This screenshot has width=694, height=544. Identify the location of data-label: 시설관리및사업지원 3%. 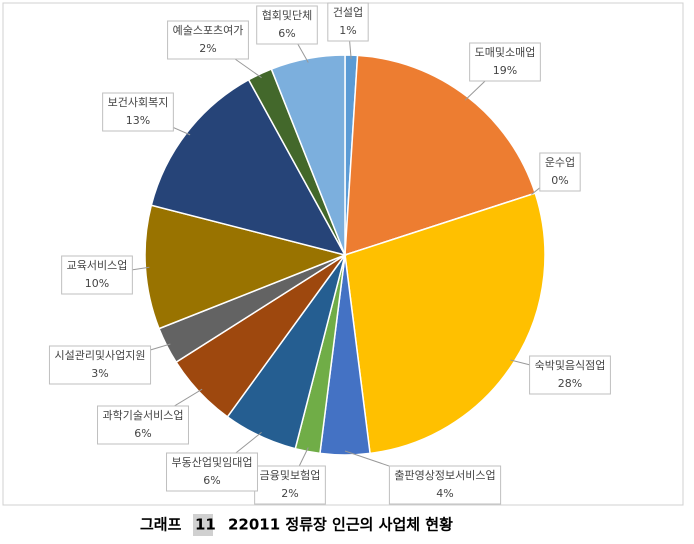
(100, 365).